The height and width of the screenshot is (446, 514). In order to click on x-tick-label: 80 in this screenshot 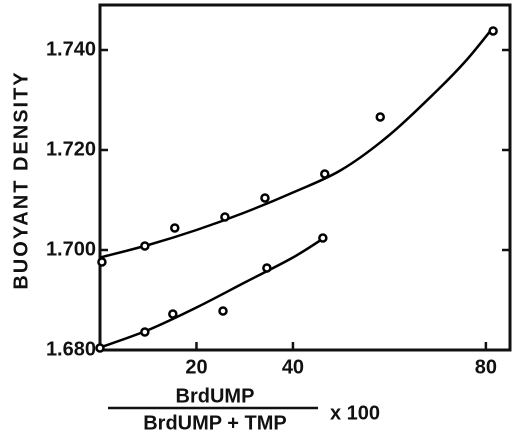, I will do `click(486, 367)`.